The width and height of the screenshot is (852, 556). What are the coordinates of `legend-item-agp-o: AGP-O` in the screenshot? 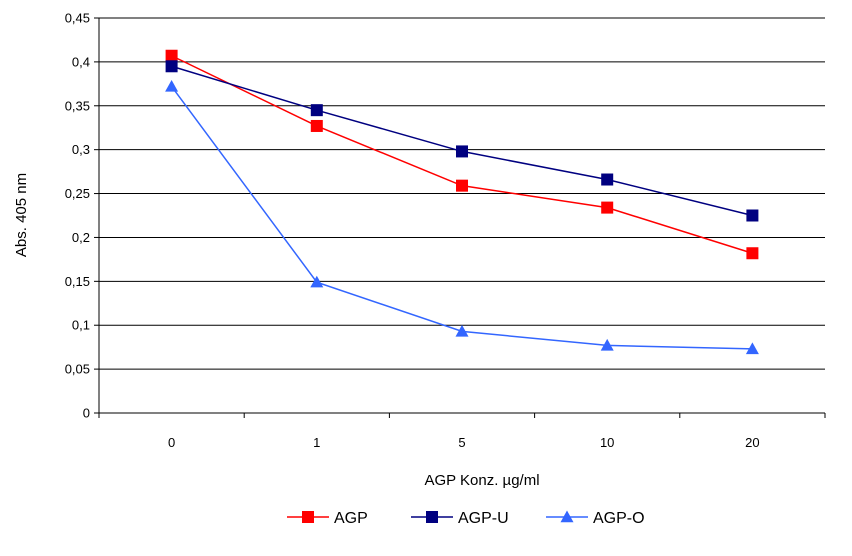 It's located at (595, 518).